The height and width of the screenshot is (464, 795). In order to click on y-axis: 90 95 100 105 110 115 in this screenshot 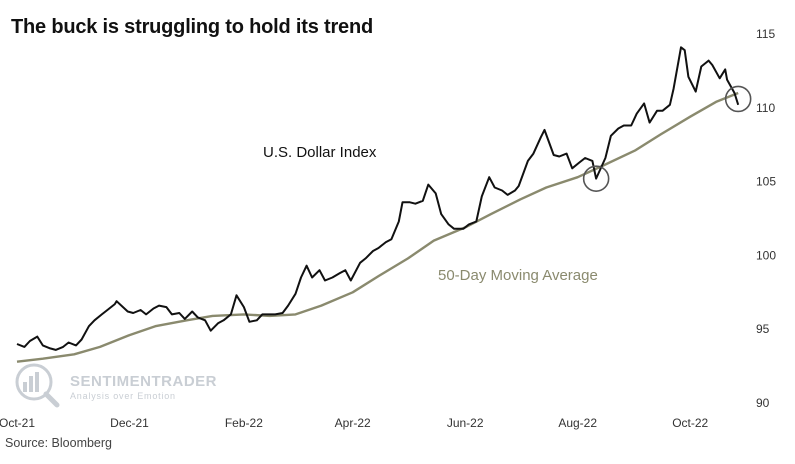, I will do `click(766, 218)`.